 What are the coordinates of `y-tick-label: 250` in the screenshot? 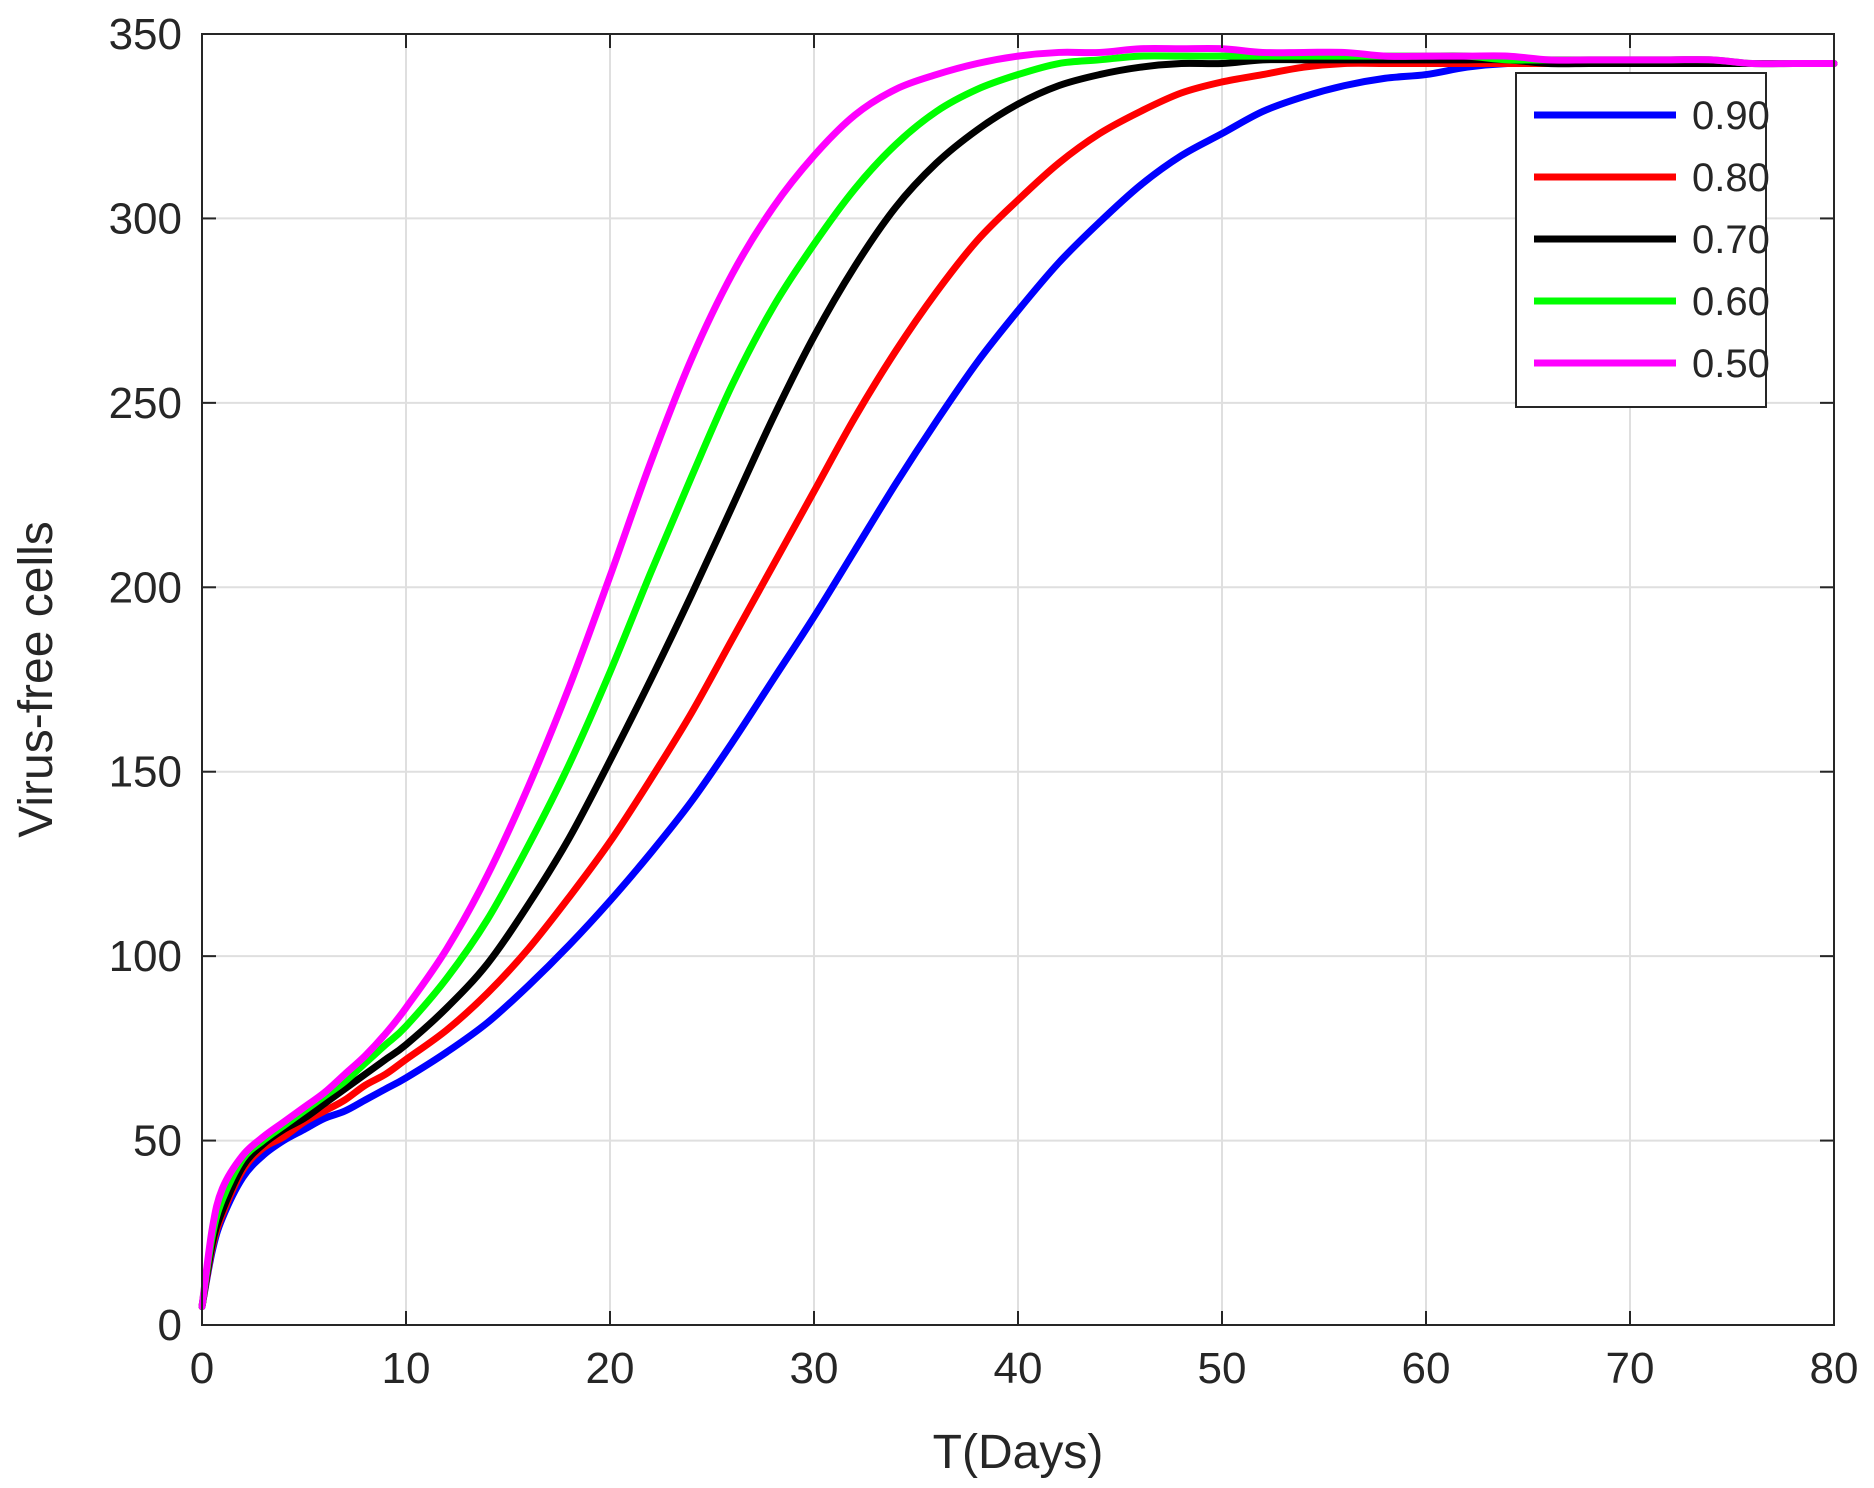 It's located at (145, 403).